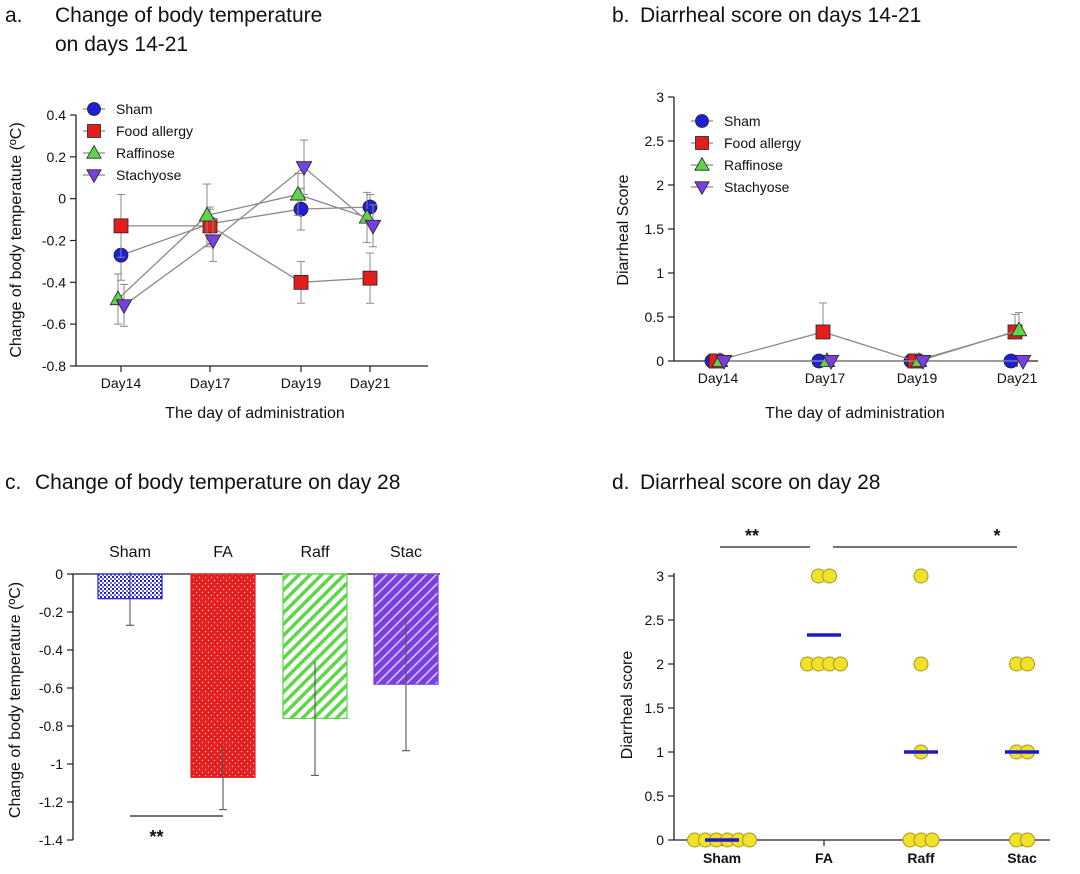 The width and height of the screenshot is (1080, 874). What do you see at coordinates (268, 709) in the screenshot?
I see `panel-c-plot: **` at bounding box center [268, 709].